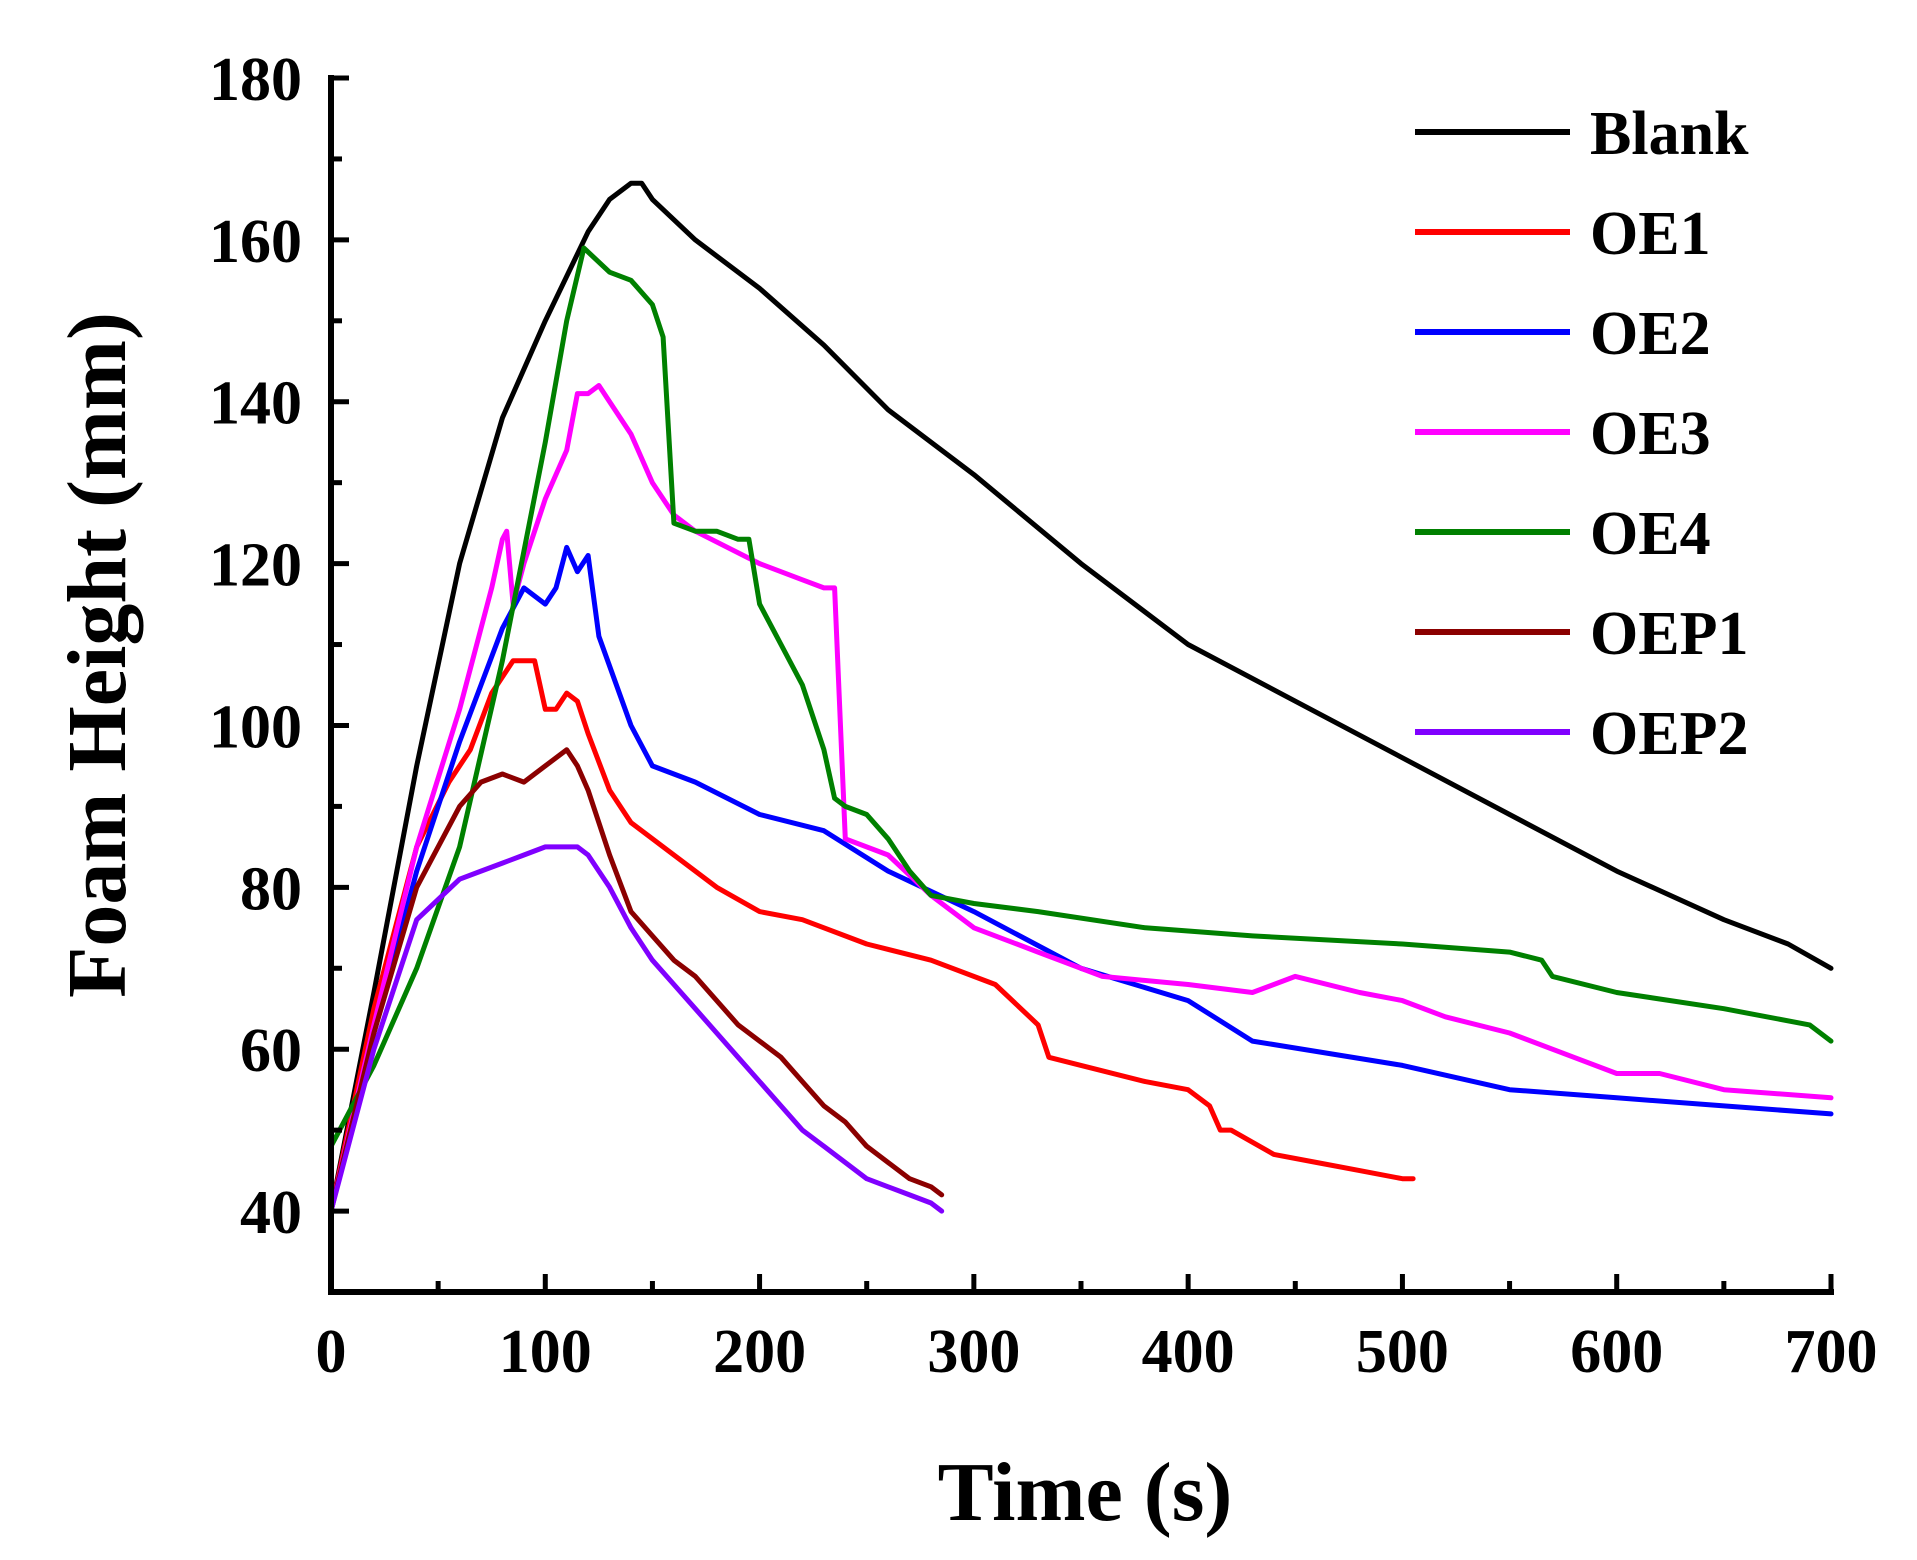  What do you see at coordinates (271, 1051) in the screenshot?
I see `y-tick-label: 60` at bounding box center [271, 1051].